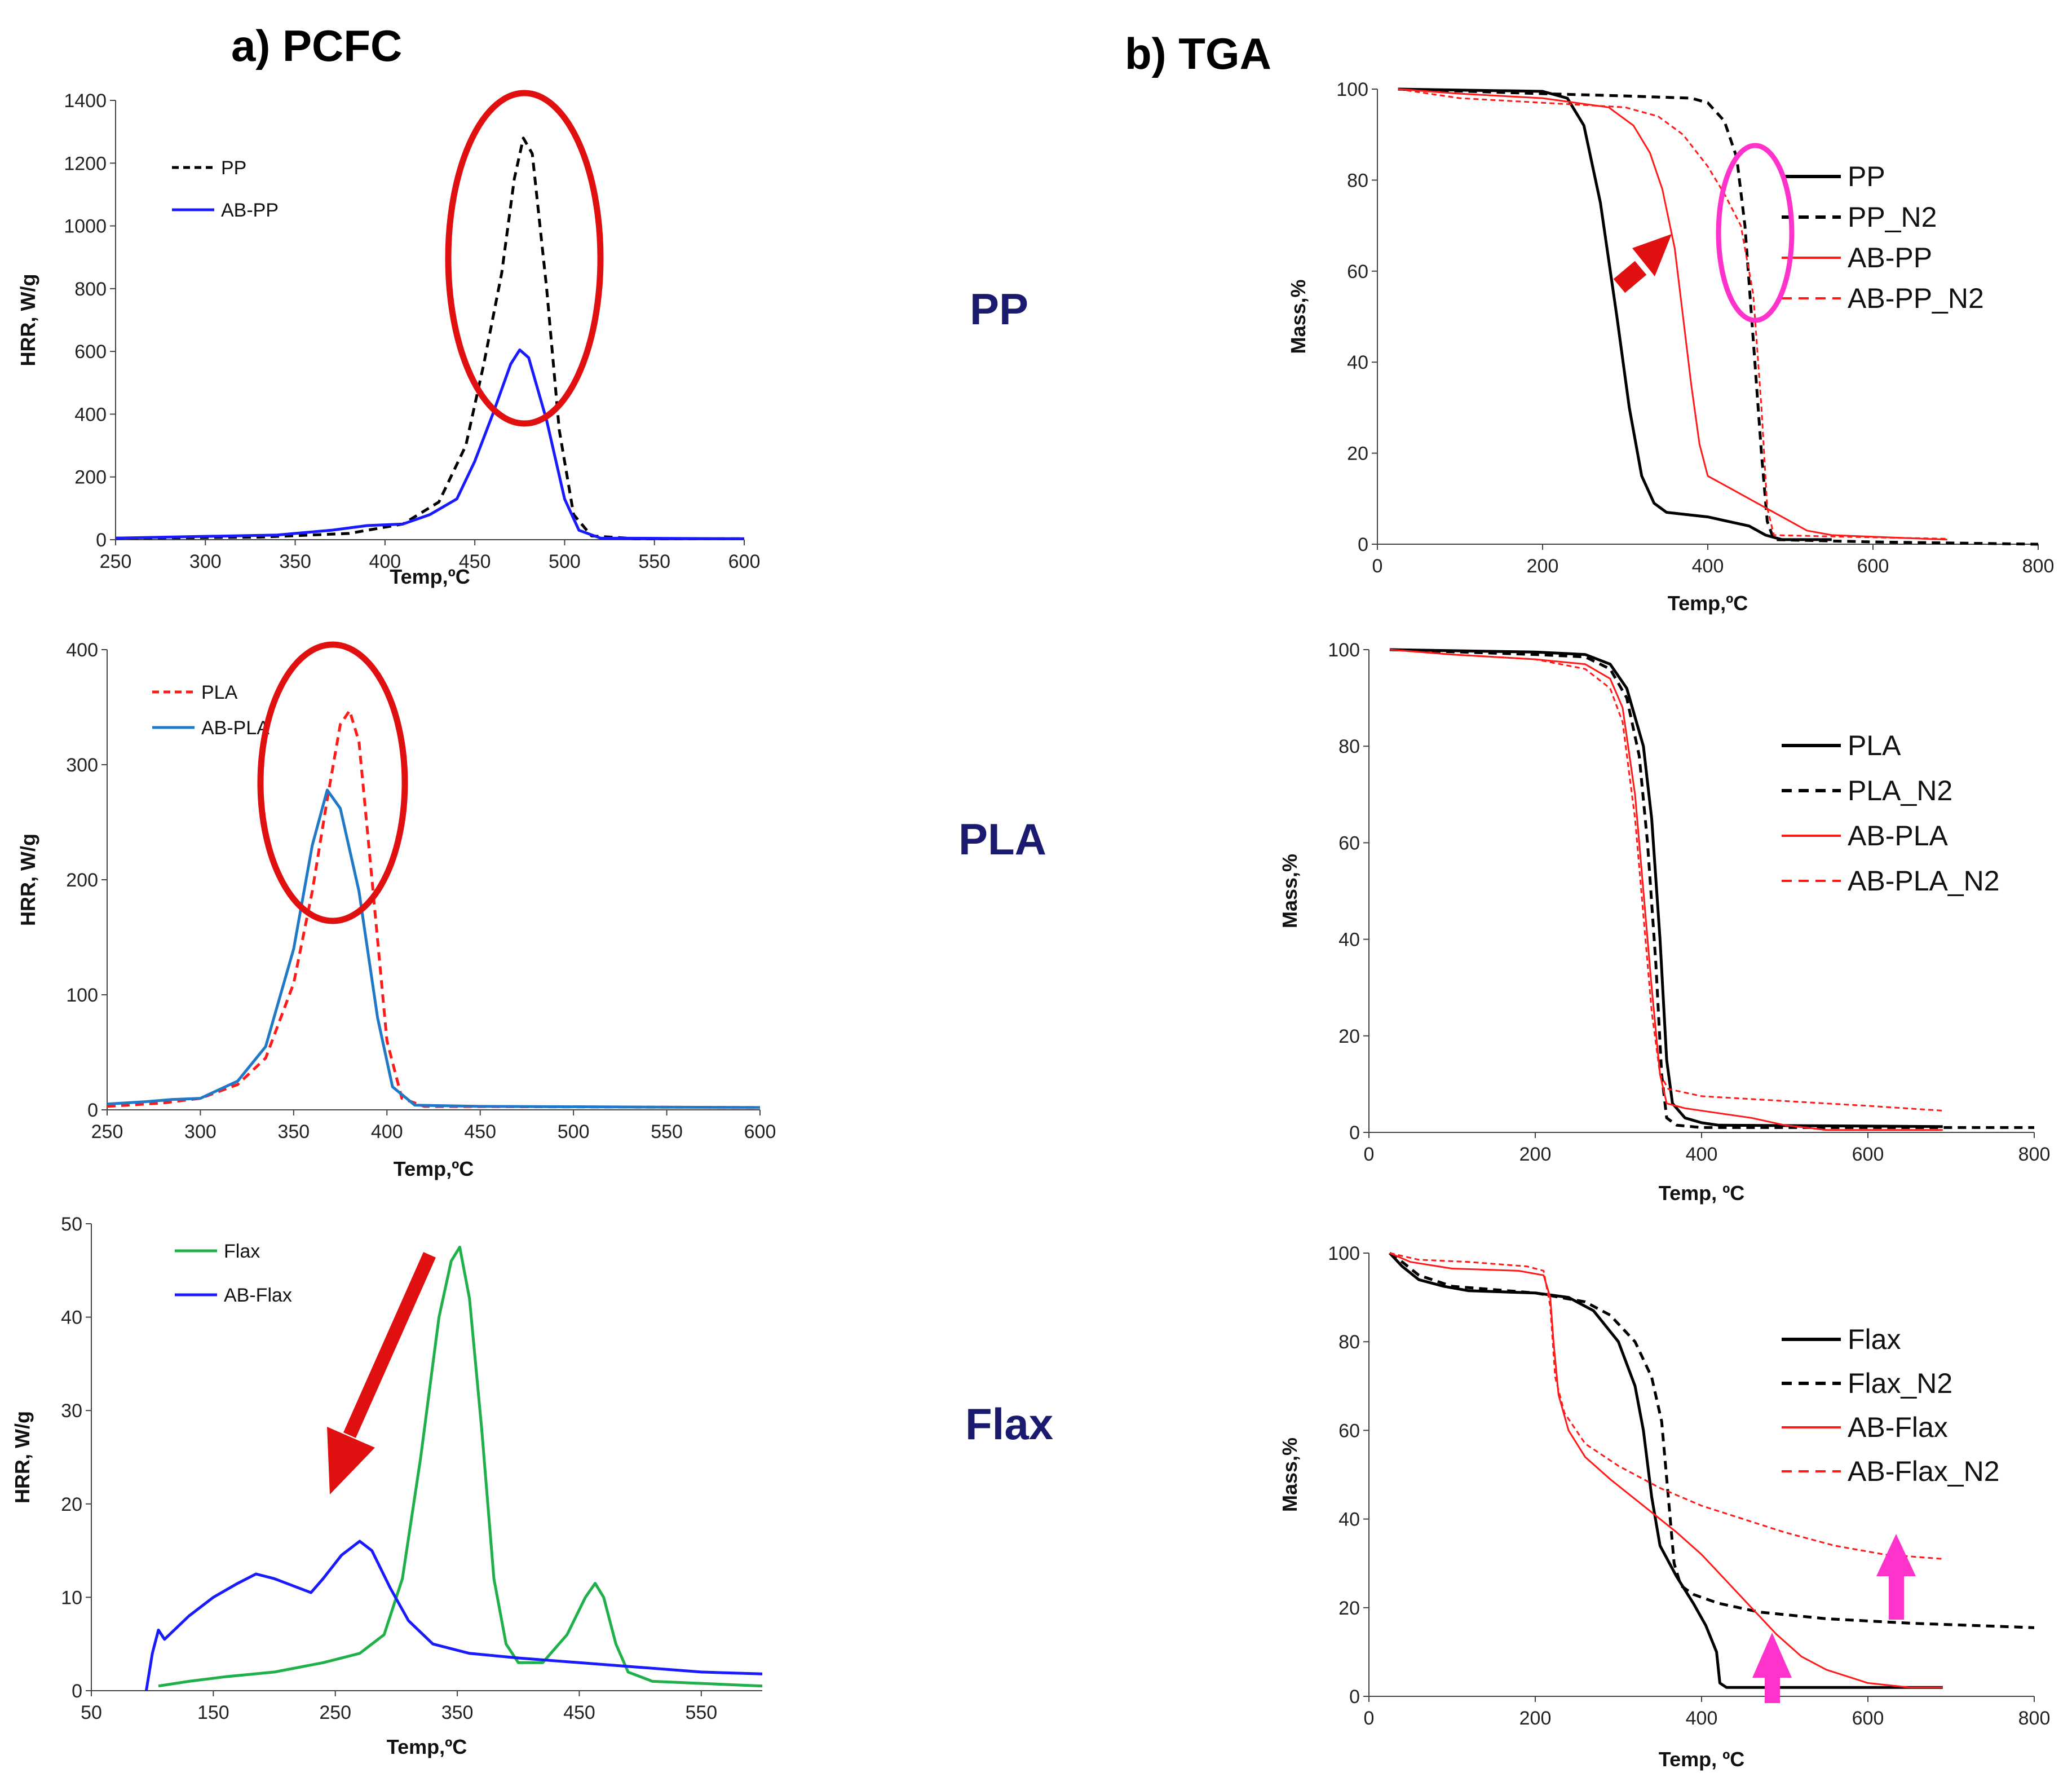  What do you see at coordinates (85, 226) in the screenshot?
I see `y-tick-label: 1000` at bounding box center [85, 226].